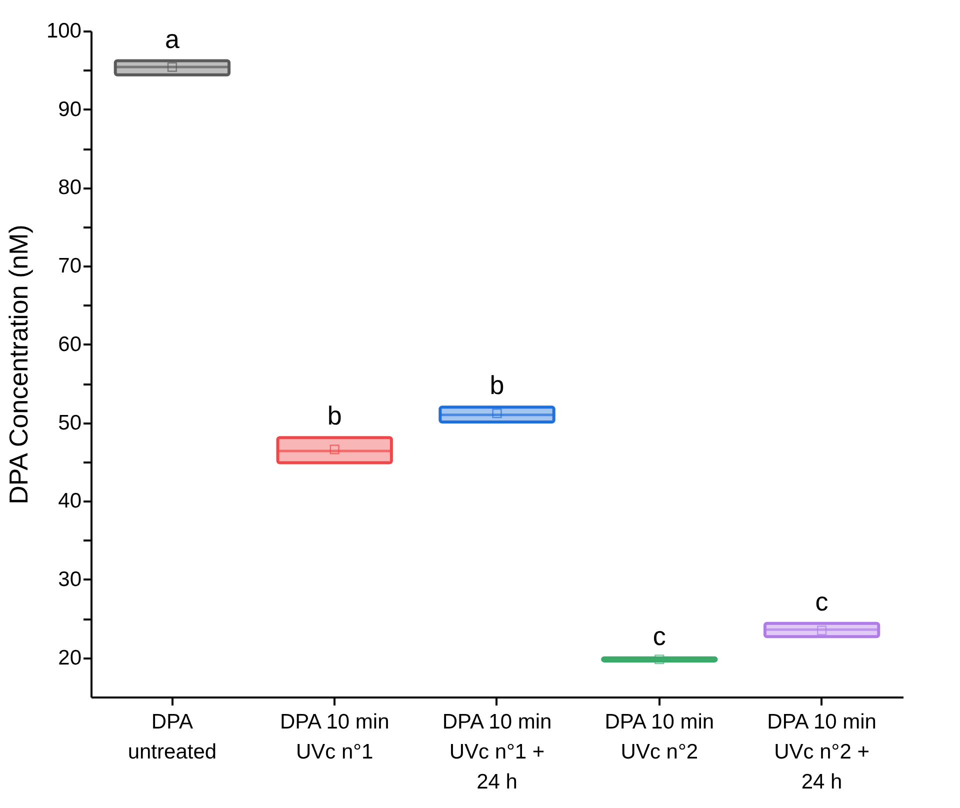  Describe the element at coordinates (821, 752) in the screenshot. I see `x-tick-label: DPA 10 min UVc n°2 + 24 h` at that location.